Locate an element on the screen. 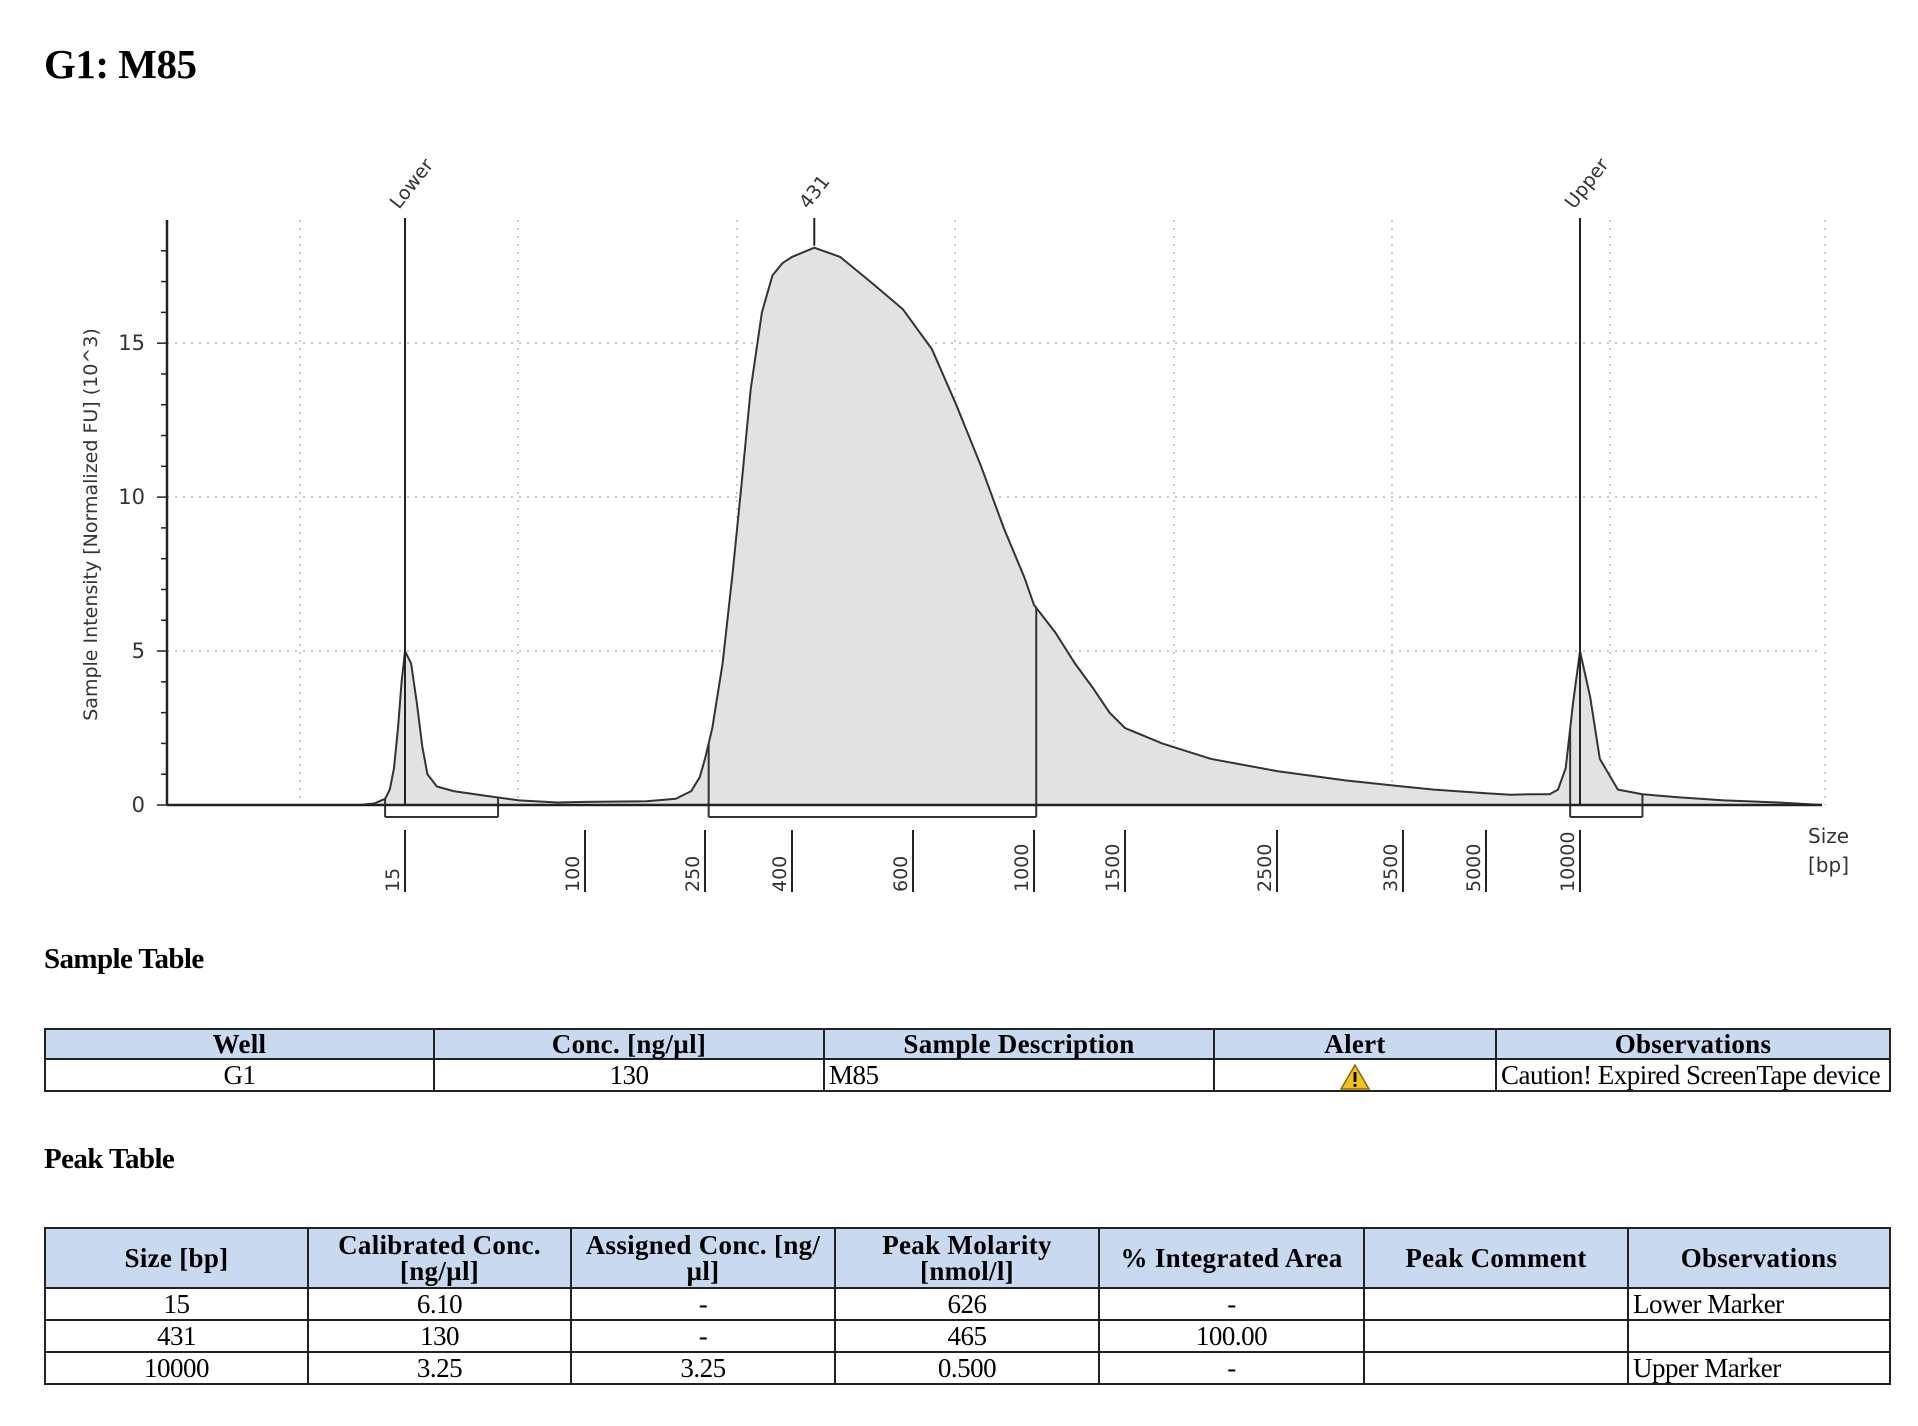  table-row: 10000 3.25 3.25 0.500- Upper Marker is located at coordinates (967, 1368).